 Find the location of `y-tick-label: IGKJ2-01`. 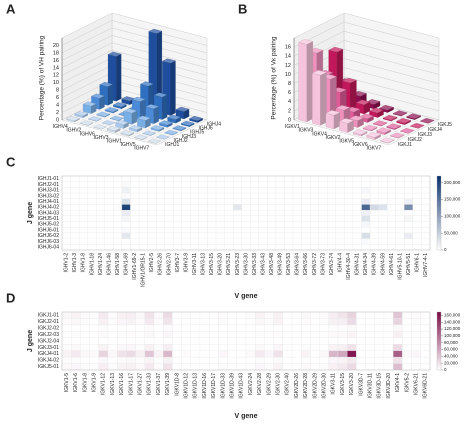

y-tick-label: IGKJ2-01 is located at coordinates (48, 322).